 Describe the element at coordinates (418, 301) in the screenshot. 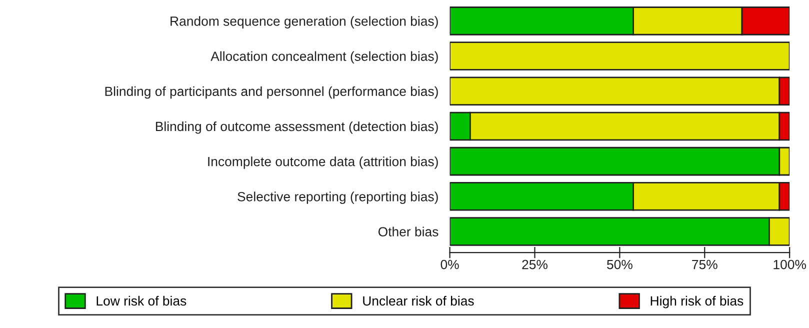

I see `legend-label: Unclear risk of bias` at that location.